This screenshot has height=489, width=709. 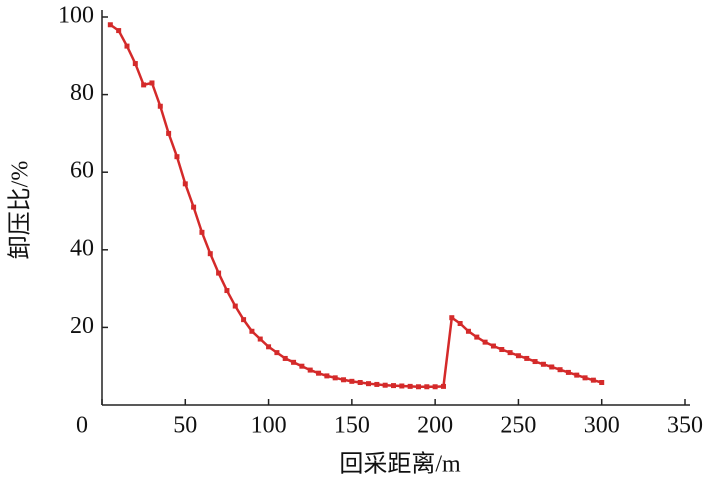 What do you see at coordinates (82, 326) in the screenshot?
I see `y-tick-label: 20` at bounding box center [82, 326].